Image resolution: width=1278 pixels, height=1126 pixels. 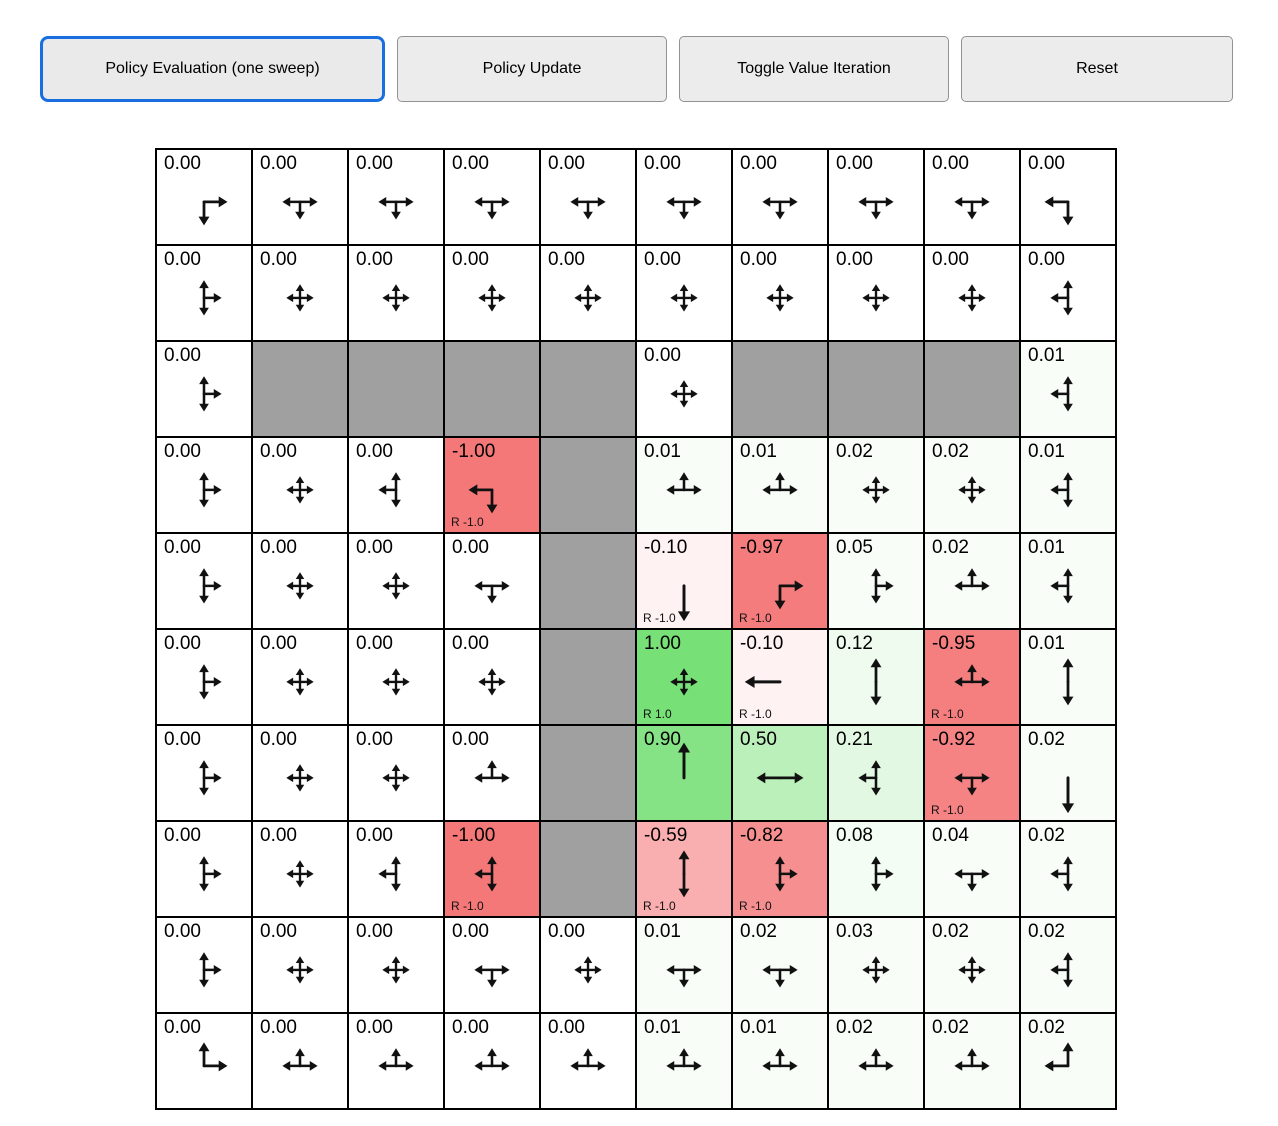 What do you see at coordinates (684, 773) in the screenshot?
I see `grid-cell: 0.90` at bounding box center [684, 773].